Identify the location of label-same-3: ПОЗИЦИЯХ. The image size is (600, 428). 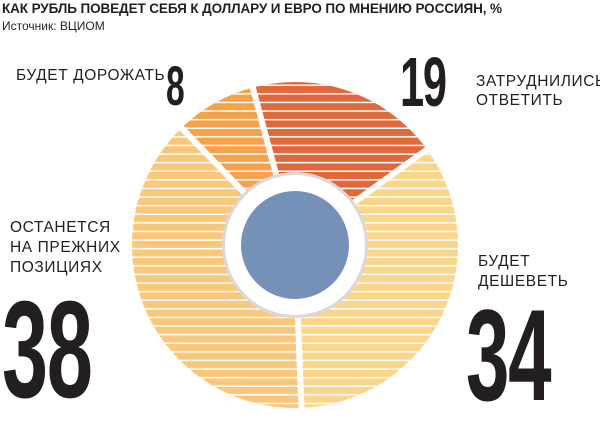
(56, 267).